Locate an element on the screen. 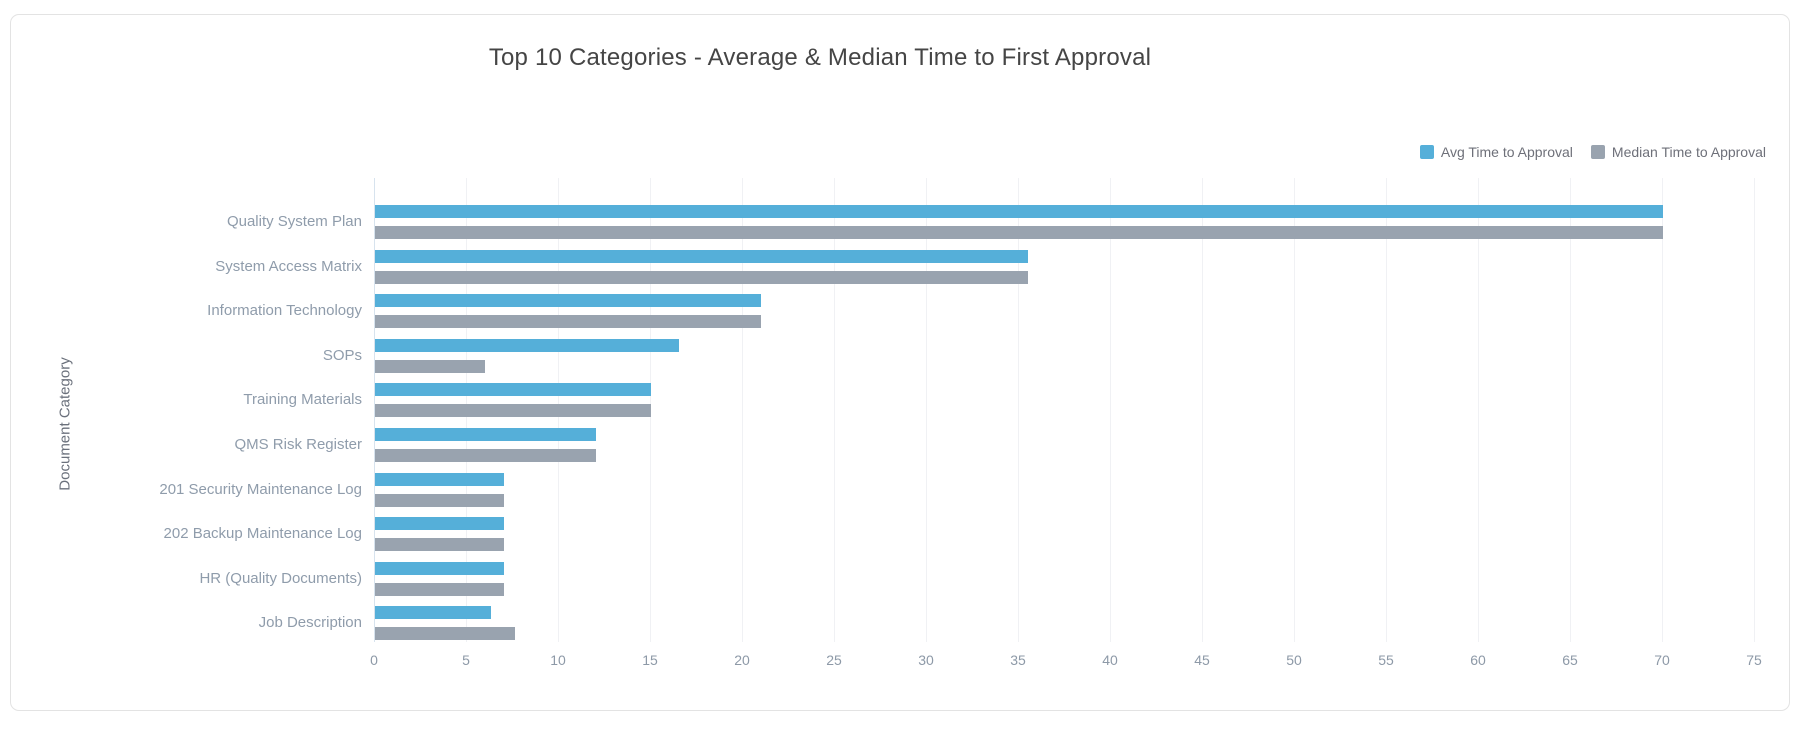  x-tick-label: 20 is located at coordinates (742, 660).